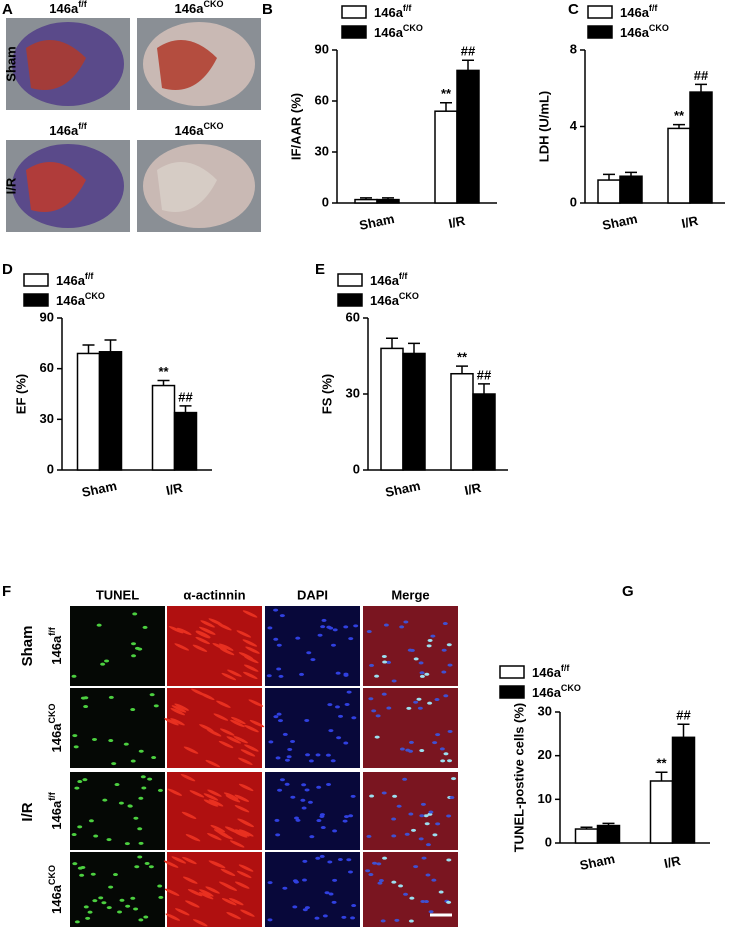 The height and width of the screenshot is (927, 736). Describe the element at coordinates (55, 728) in the screenshot. I see `row-label: 146aCKO` at that location.